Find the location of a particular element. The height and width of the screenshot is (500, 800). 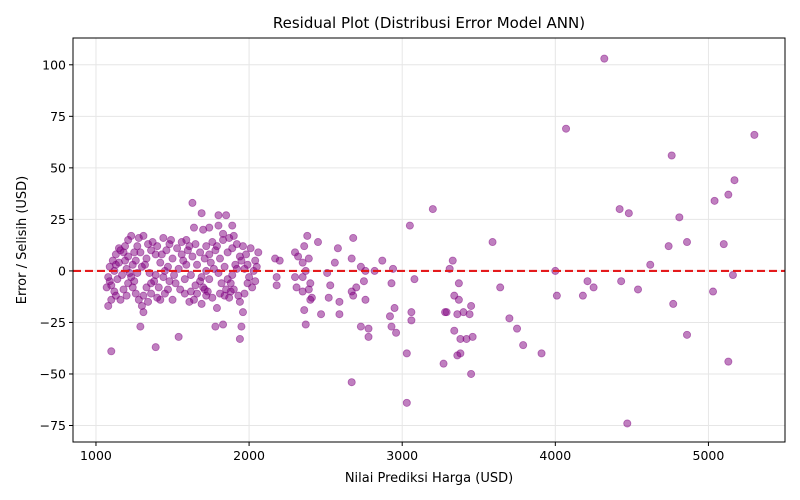

y-tick-label: −25 is located at coordinates (53, 322).